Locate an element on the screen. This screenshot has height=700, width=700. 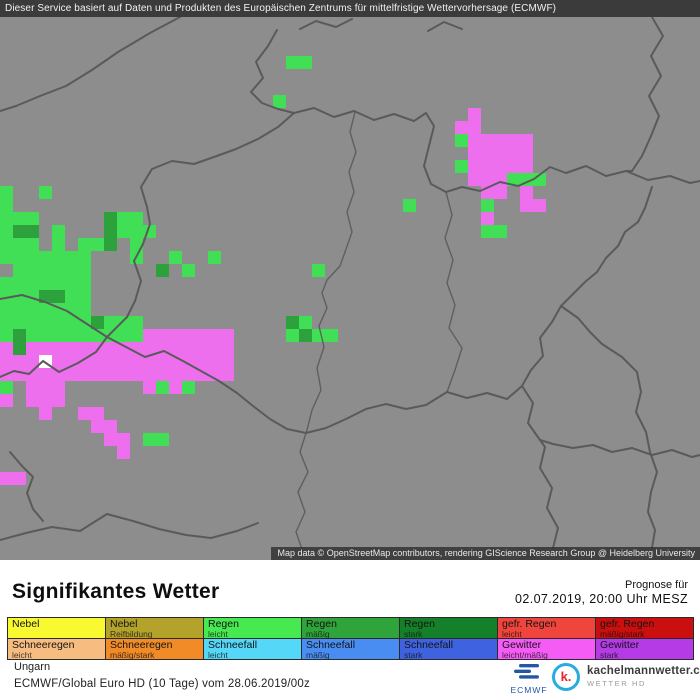
legend-cell-label: Nebel is located at coordinates (124, 624).